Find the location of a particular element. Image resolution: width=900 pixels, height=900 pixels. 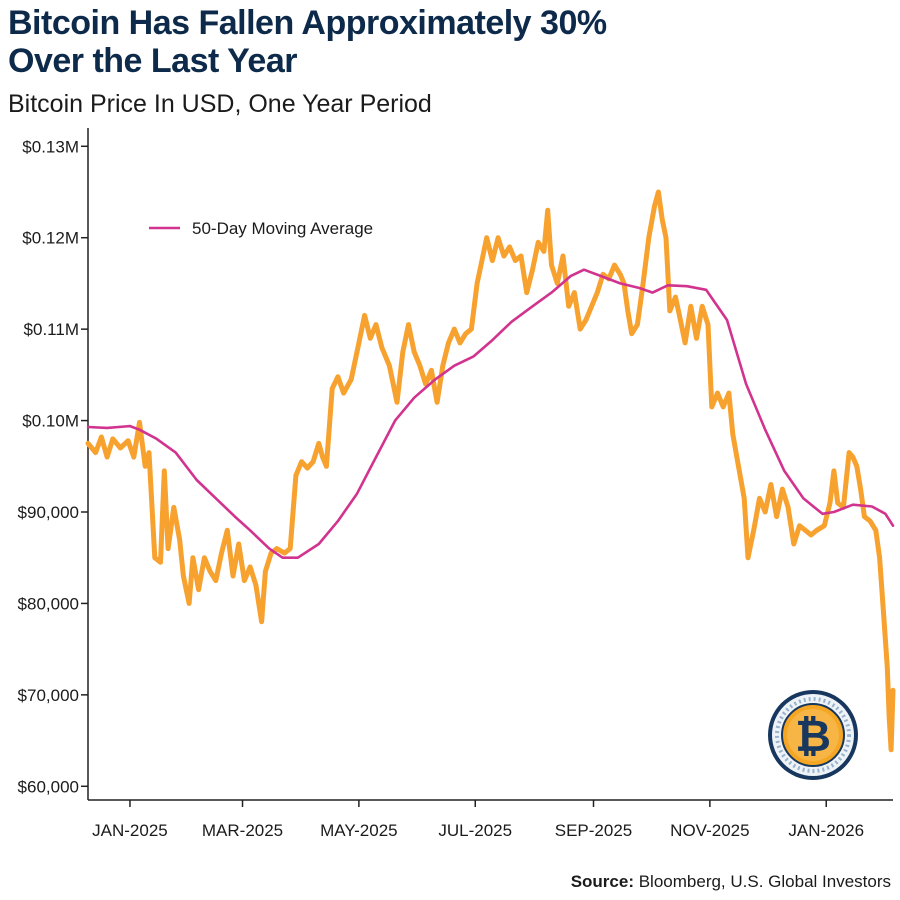

bitcoin-coin-icon: ₿ is located at coordinates (813, 735).